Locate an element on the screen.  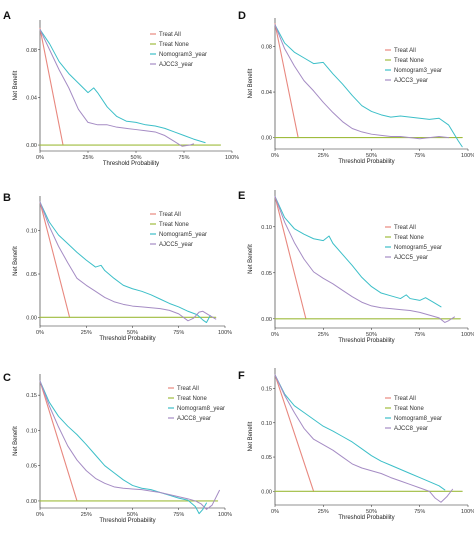
panel-letter: F is located at coordinates (241, 376).